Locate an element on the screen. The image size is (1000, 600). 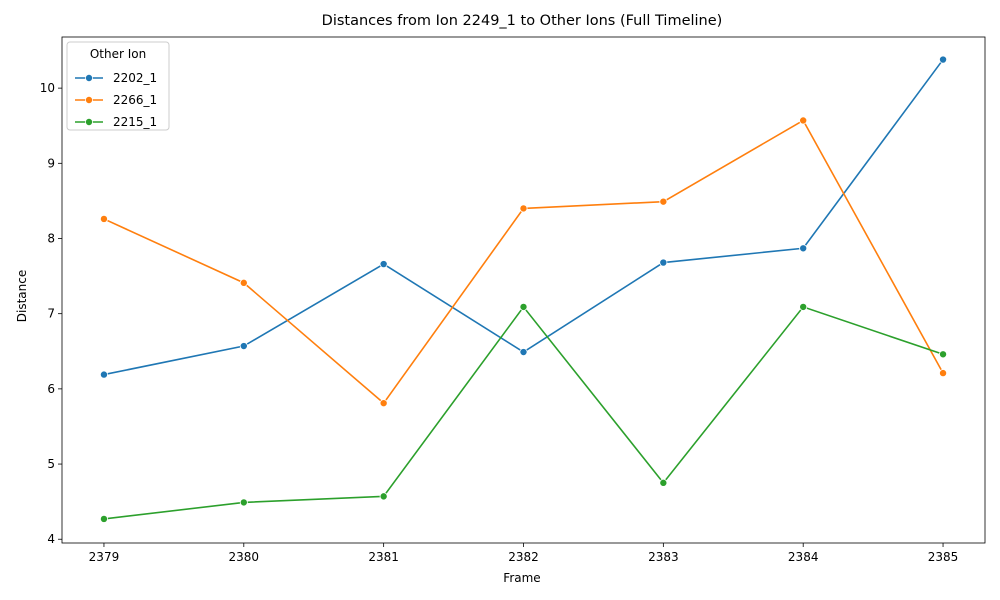
y-tick-label: 6 is located at coordinates (51, 389).